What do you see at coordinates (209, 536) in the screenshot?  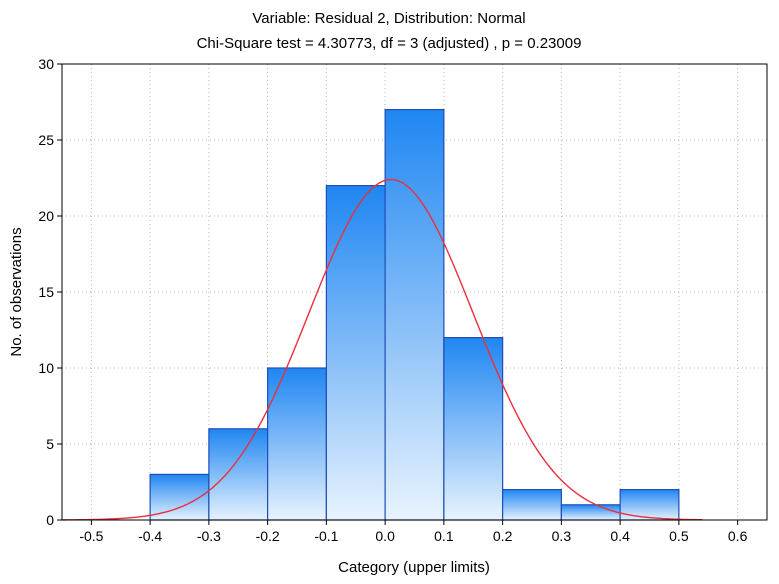 I see `x-tick-label: -0.3` at bounding box center [209, 536].